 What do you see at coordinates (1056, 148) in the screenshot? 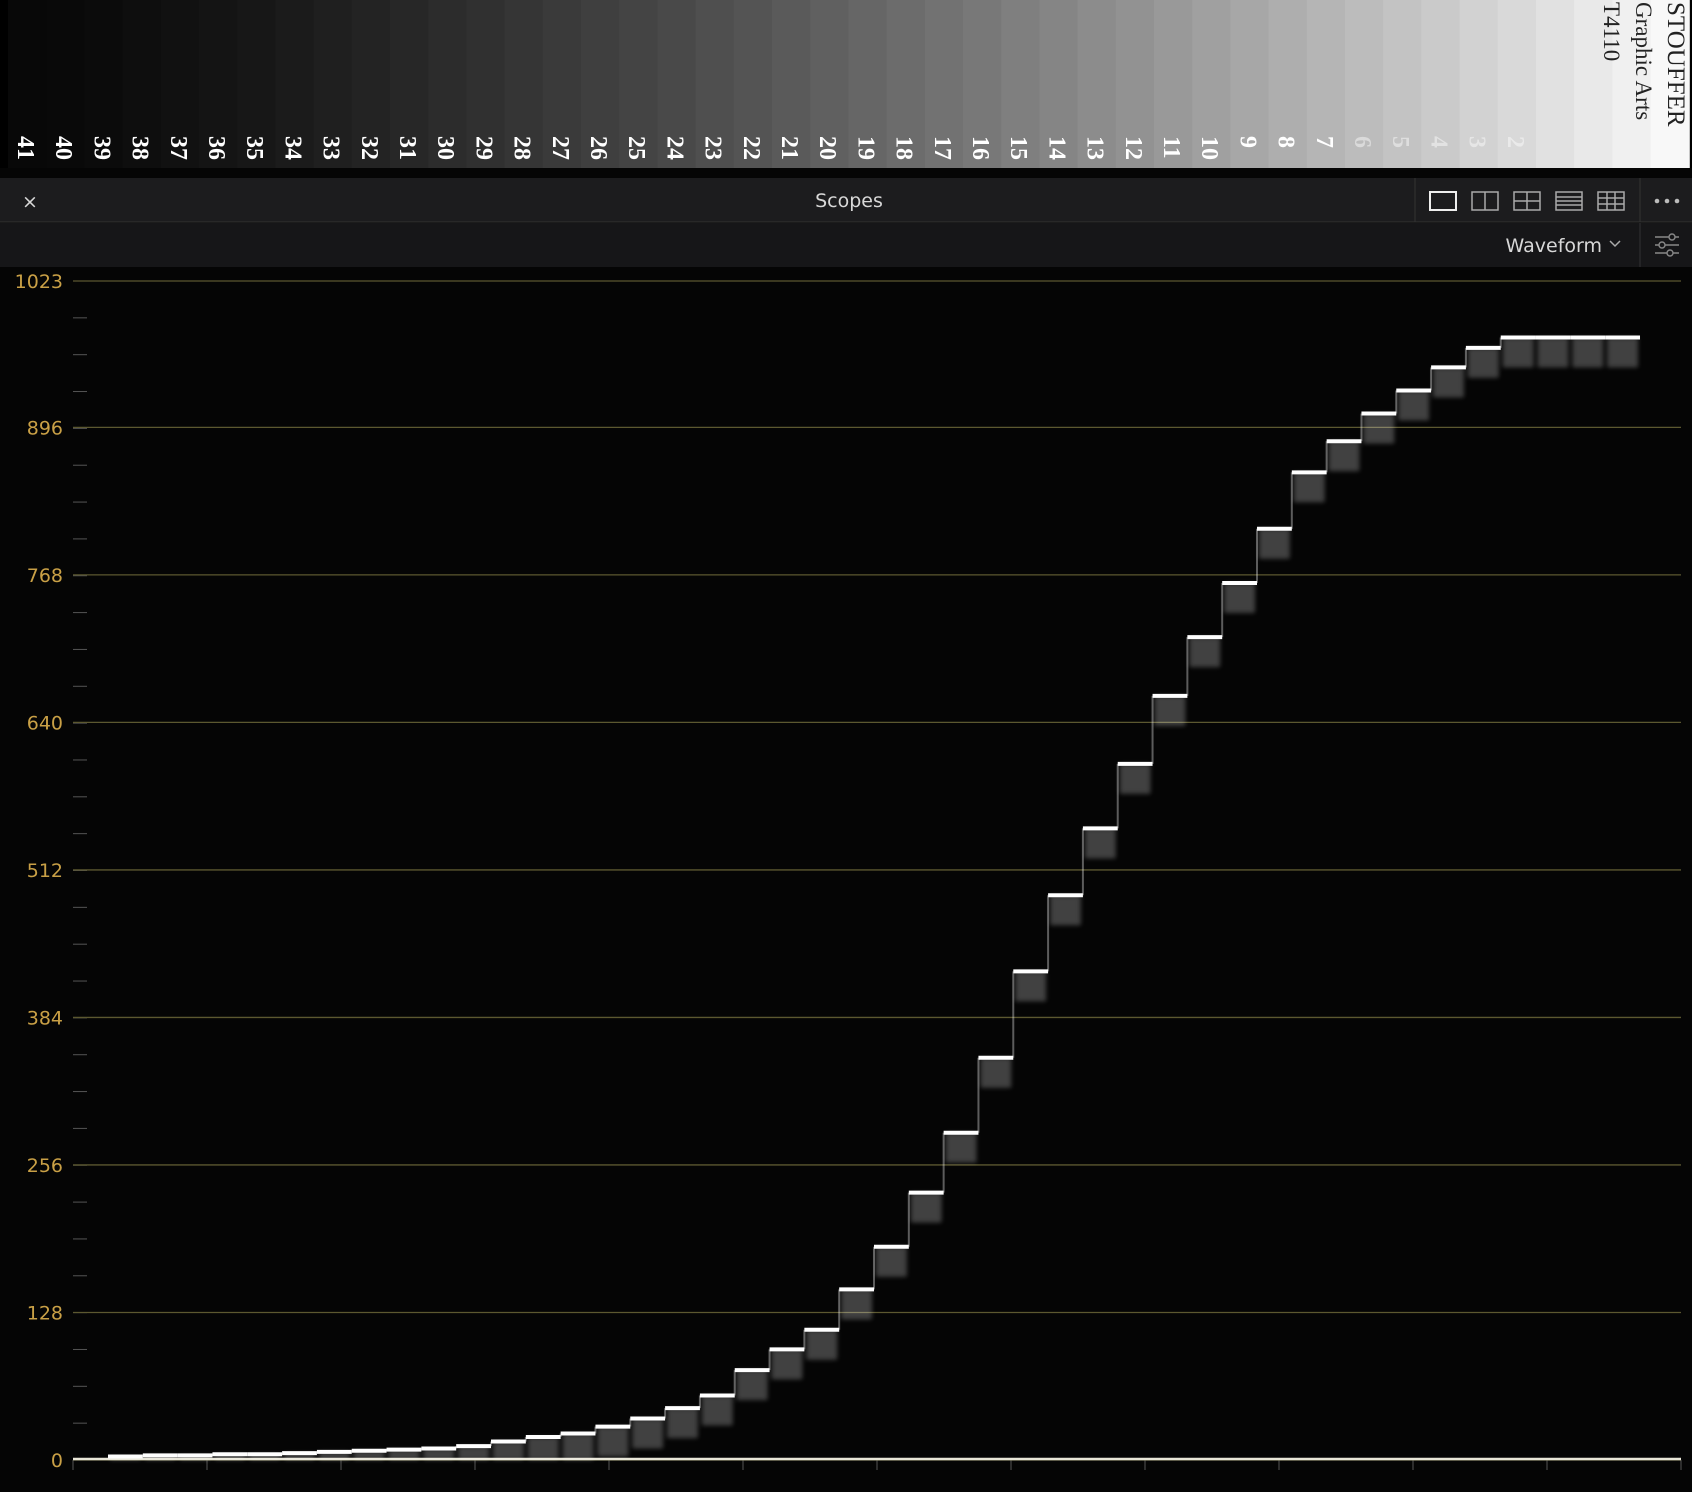
I see `wedge-label: 14` at bounding box center [1056, 148].